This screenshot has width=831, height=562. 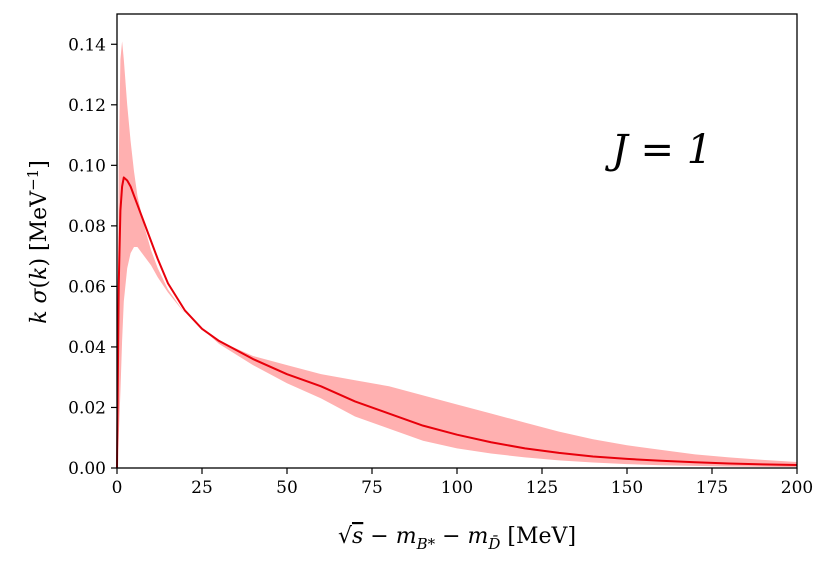 I want to click on y-axis-title: k σ(k) [MeV−1], so click(x=38, y=242).